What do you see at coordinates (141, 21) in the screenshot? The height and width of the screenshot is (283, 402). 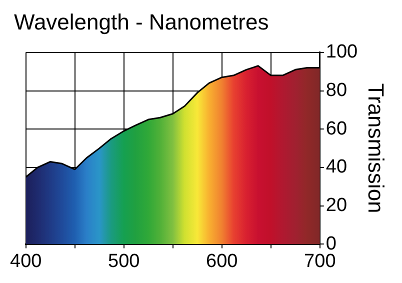 I see `chart-title: Wavelength - Nanometres` at bounding box center [141, 21].